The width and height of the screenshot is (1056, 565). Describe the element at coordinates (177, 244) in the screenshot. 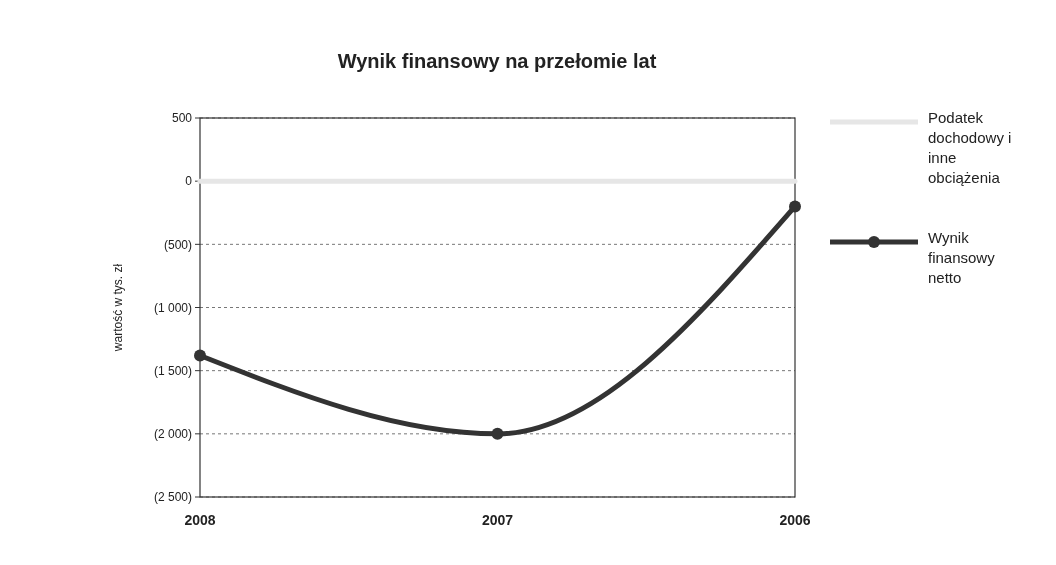

I see `y-tick-label: (500)` at that location.